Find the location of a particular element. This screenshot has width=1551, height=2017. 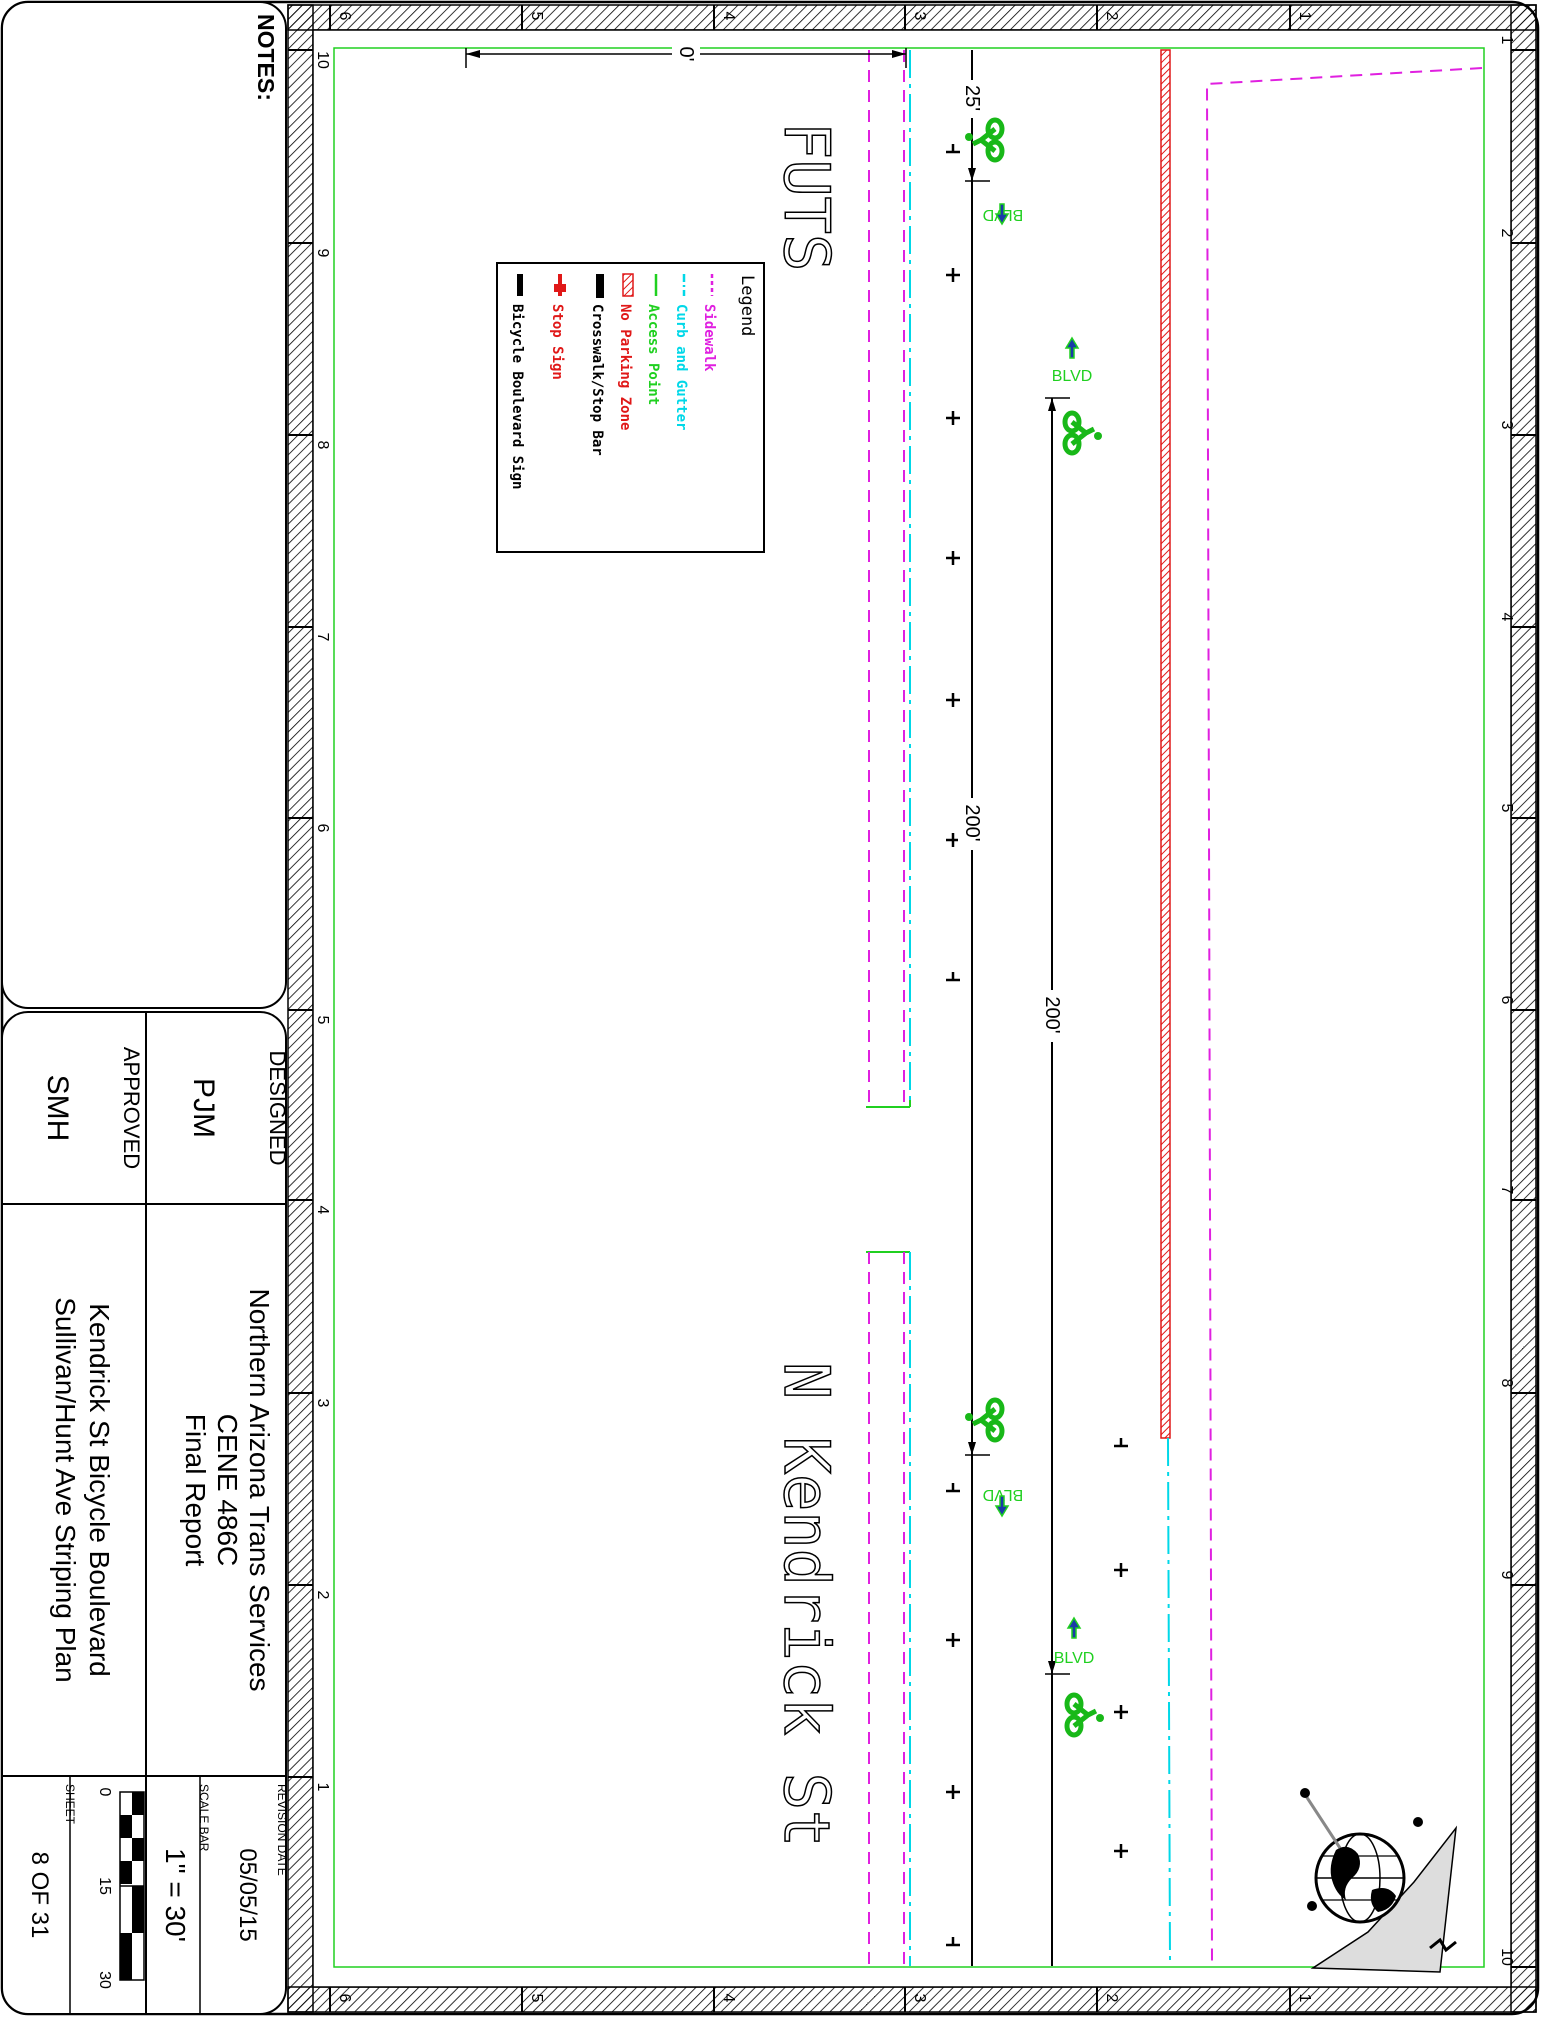

border-tick-label-right-5: 5 is located at coordinates (1506, 808).